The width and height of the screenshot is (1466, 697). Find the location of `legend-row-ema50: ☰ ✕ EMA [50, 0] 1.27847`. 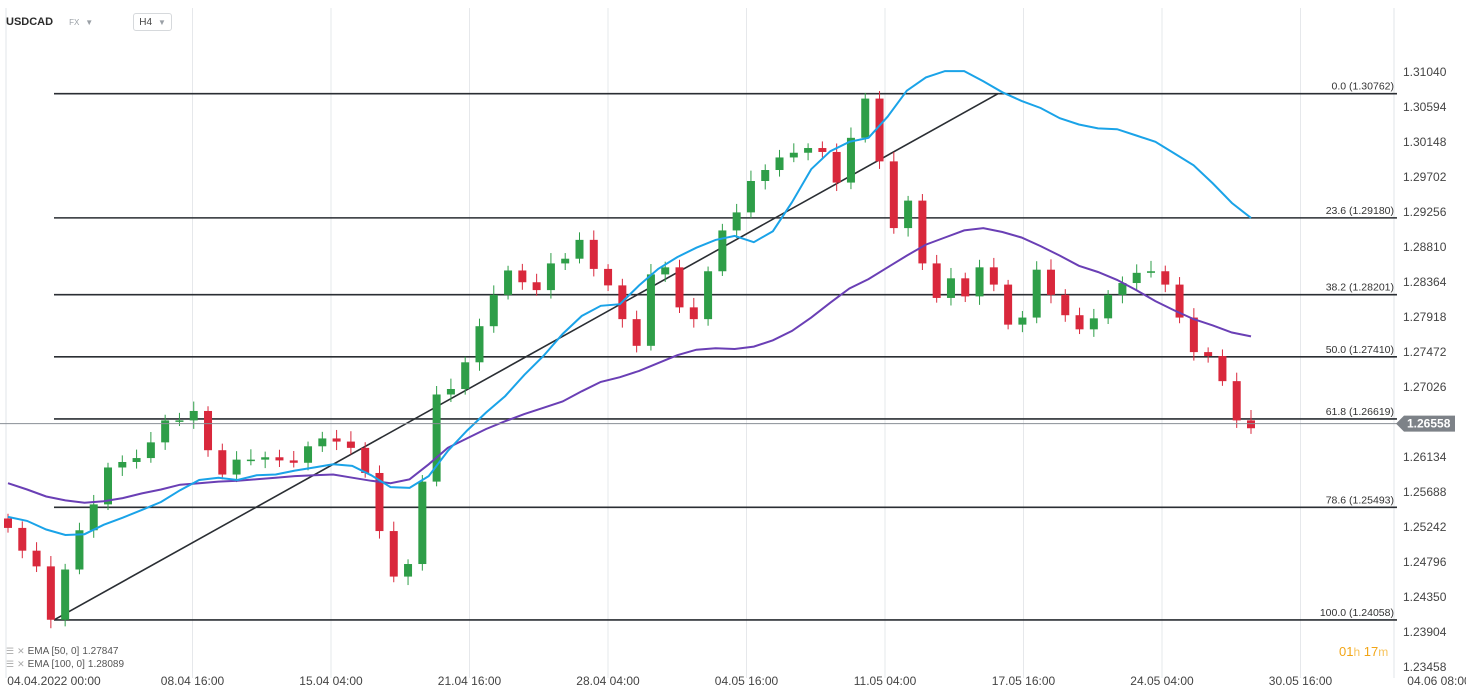

legend-row-ema50: ☰ ✕ EMA [50, 0] 1.27847 is located at coordinates (65, 651).